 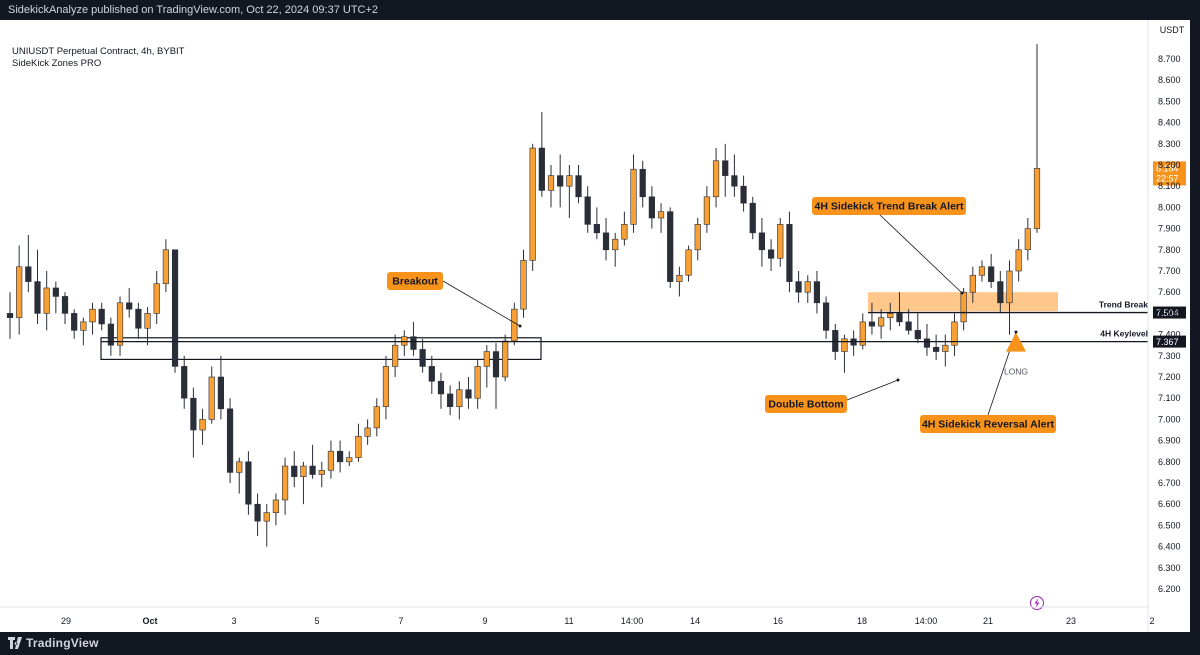 What do you see at coordinates (1167, 313) in the screenshot?
I see `trend-break-price-tag: 7.504` at bounding box center [1167, 313].